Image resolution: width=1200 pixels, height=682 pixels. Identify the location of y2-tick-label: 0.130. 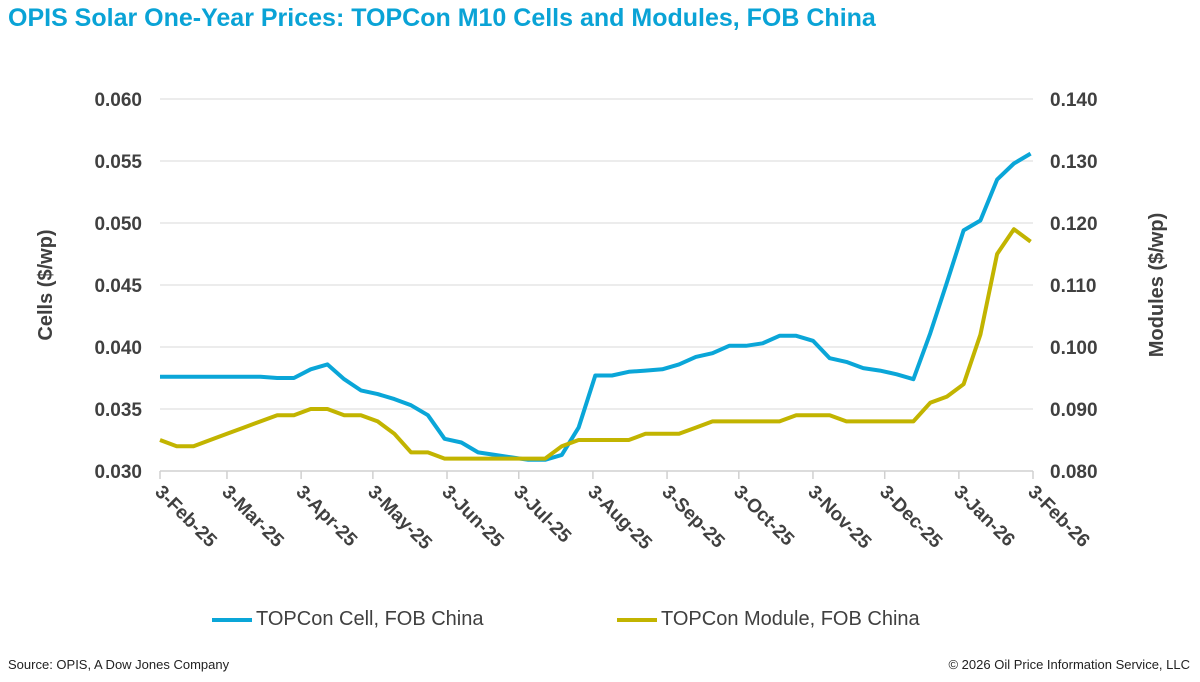
(1074, 162).